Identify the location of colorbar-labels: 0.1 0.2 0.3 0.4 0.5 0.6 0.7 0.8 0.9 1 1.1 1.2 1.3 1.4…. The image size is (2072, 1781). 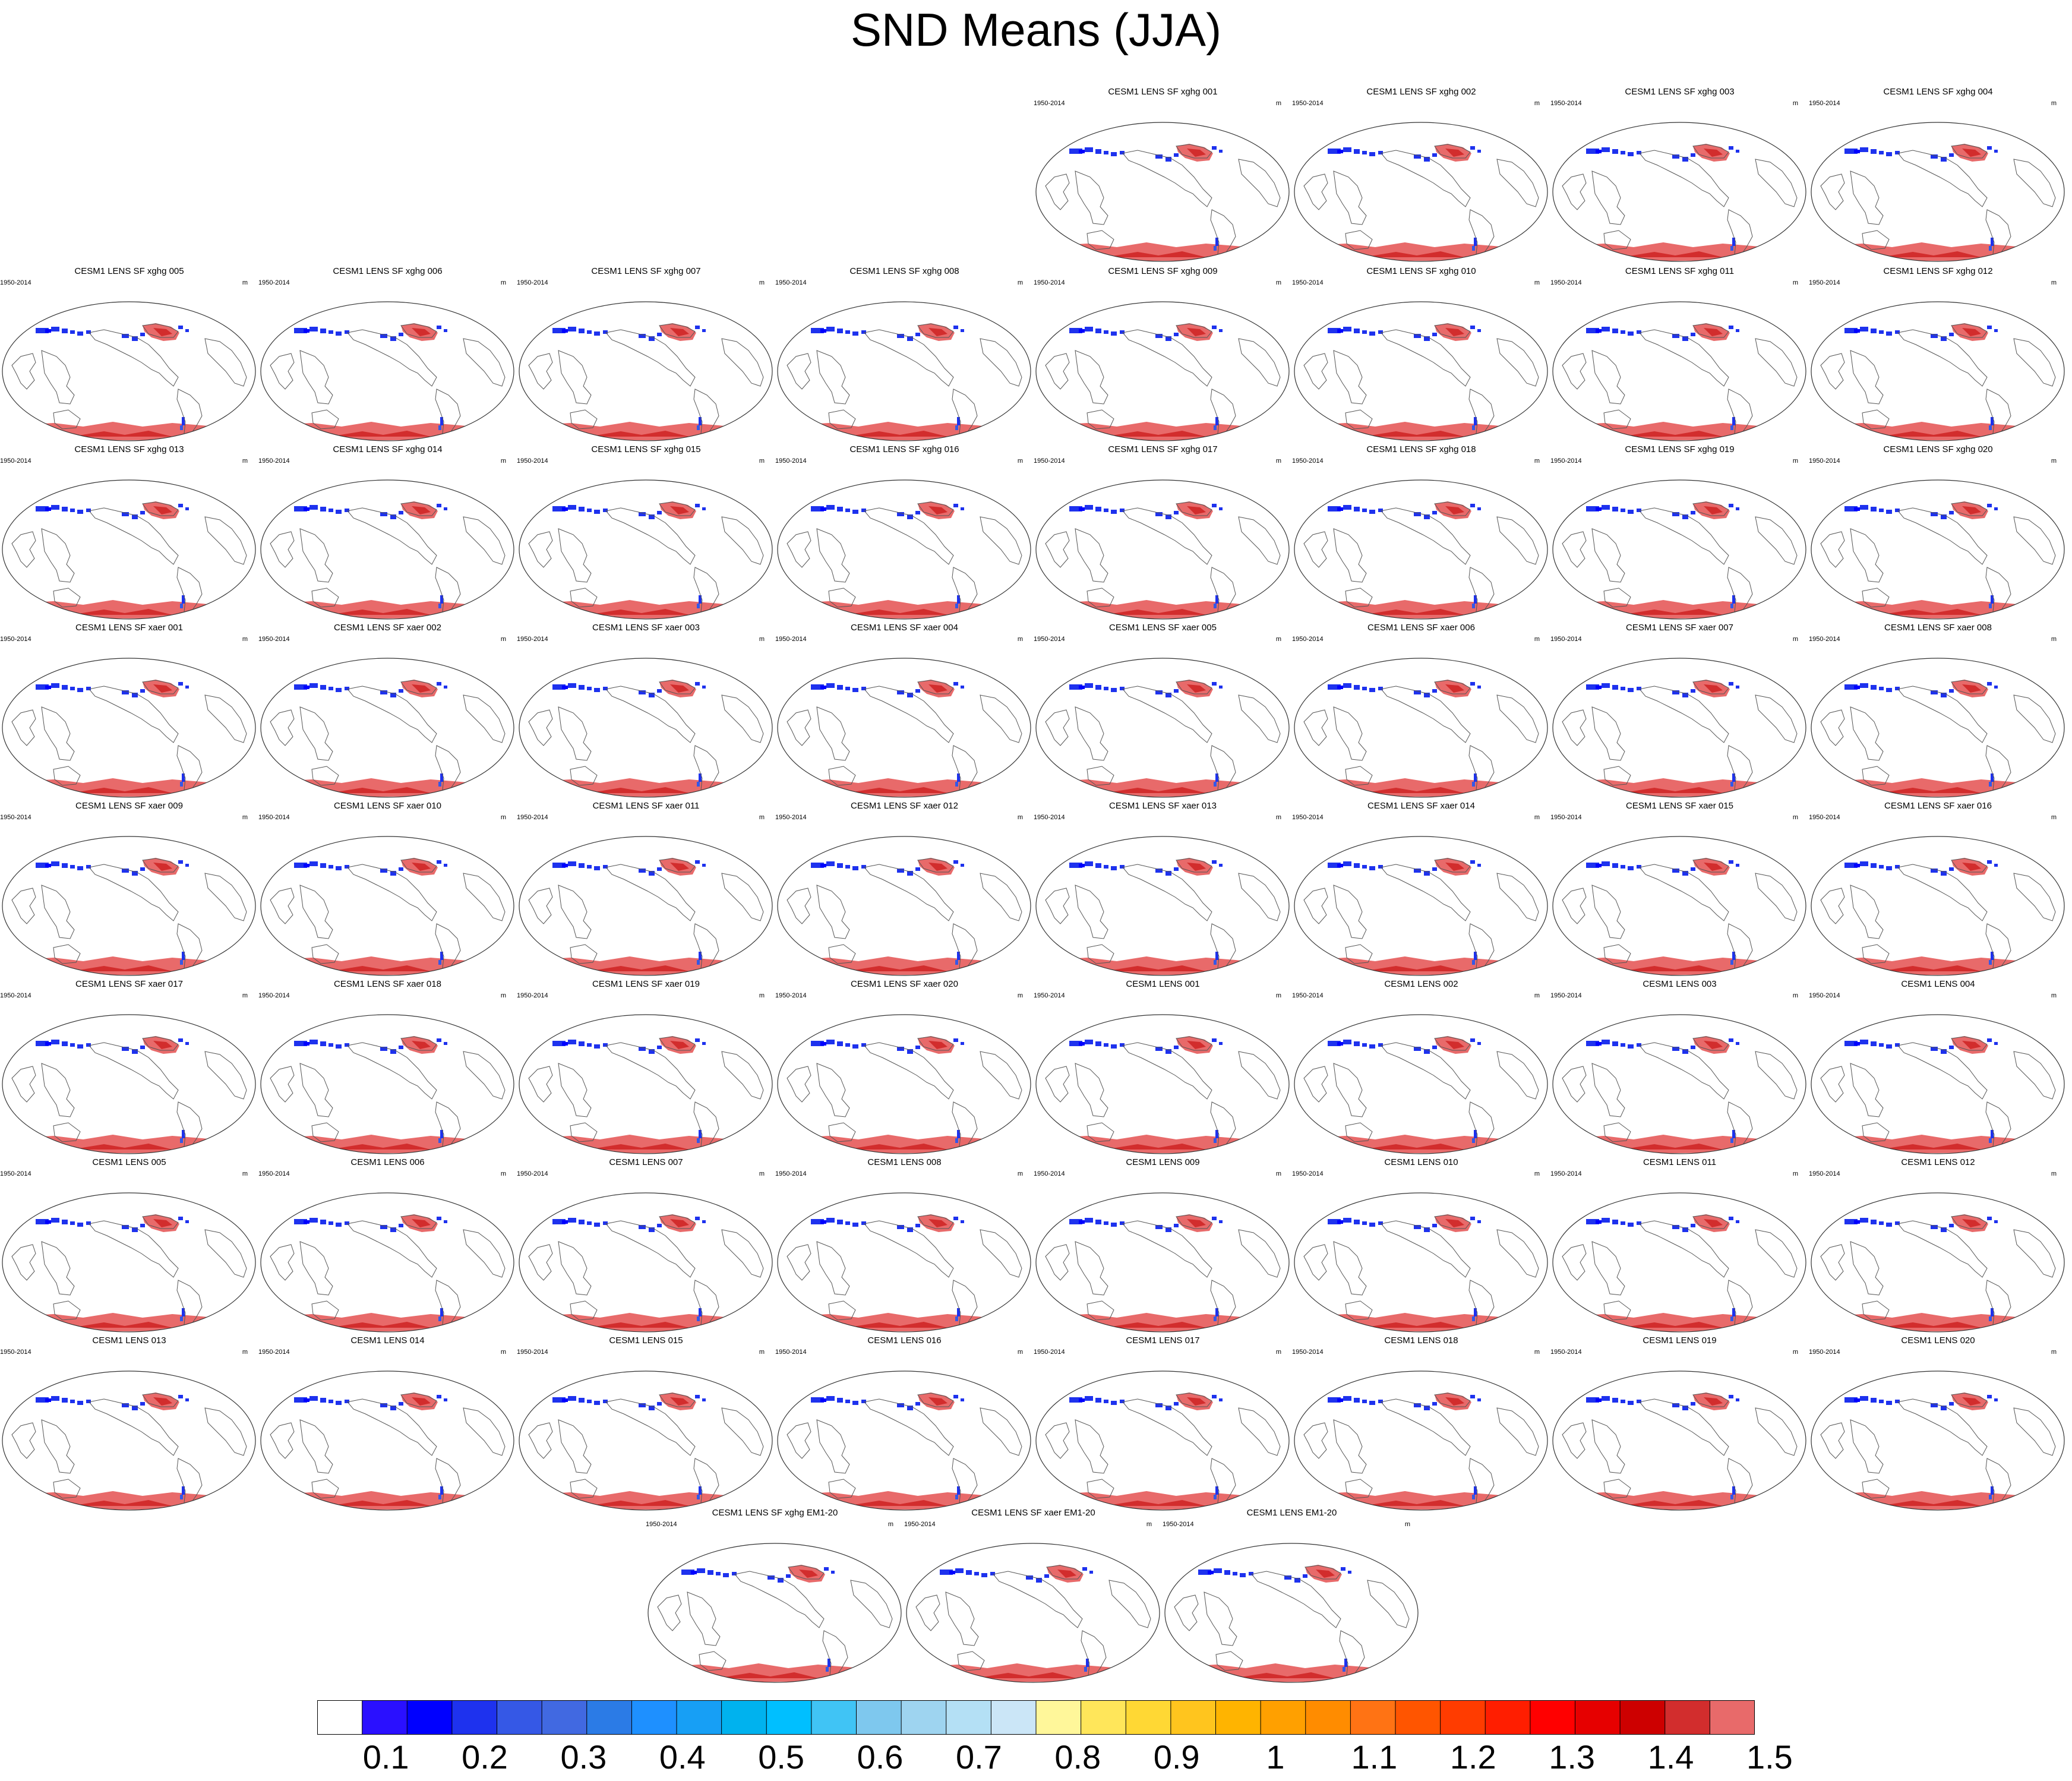
(1055, 1758).